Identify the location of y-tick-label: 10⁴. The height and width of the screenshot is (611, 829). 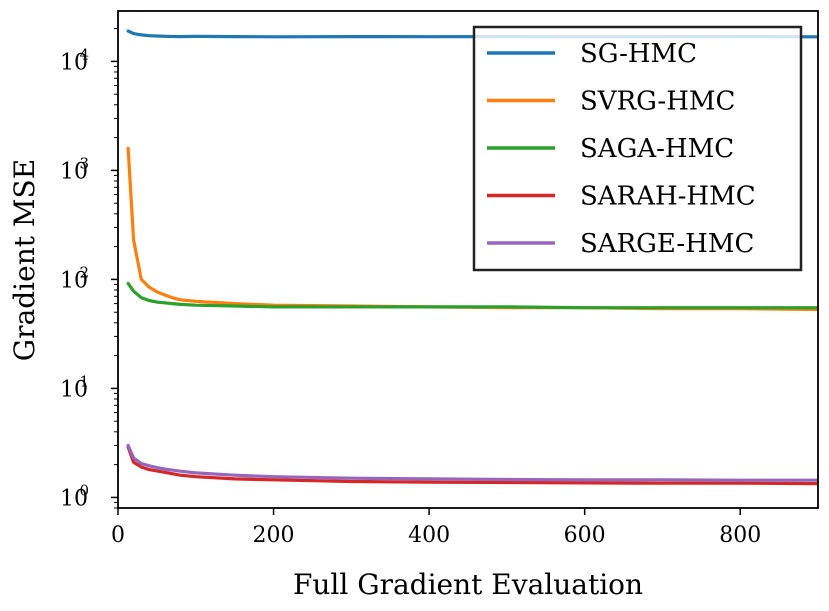
(74, 60).